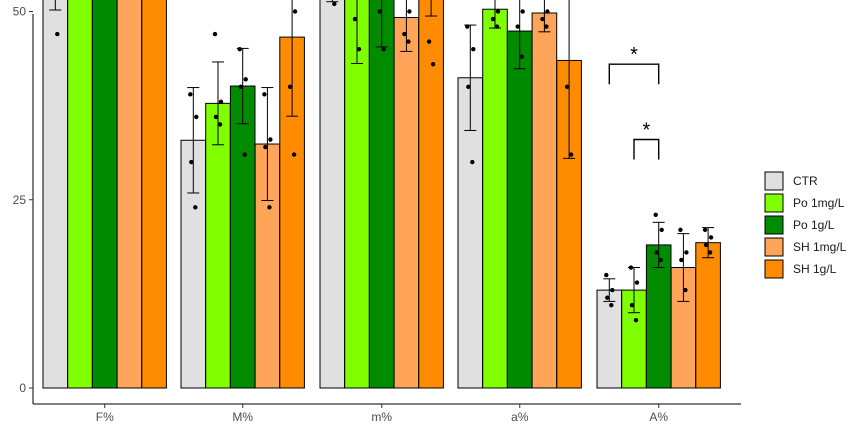 The image size is (850, 429). I want to click on legend-label: CTR, so click(805, 181).